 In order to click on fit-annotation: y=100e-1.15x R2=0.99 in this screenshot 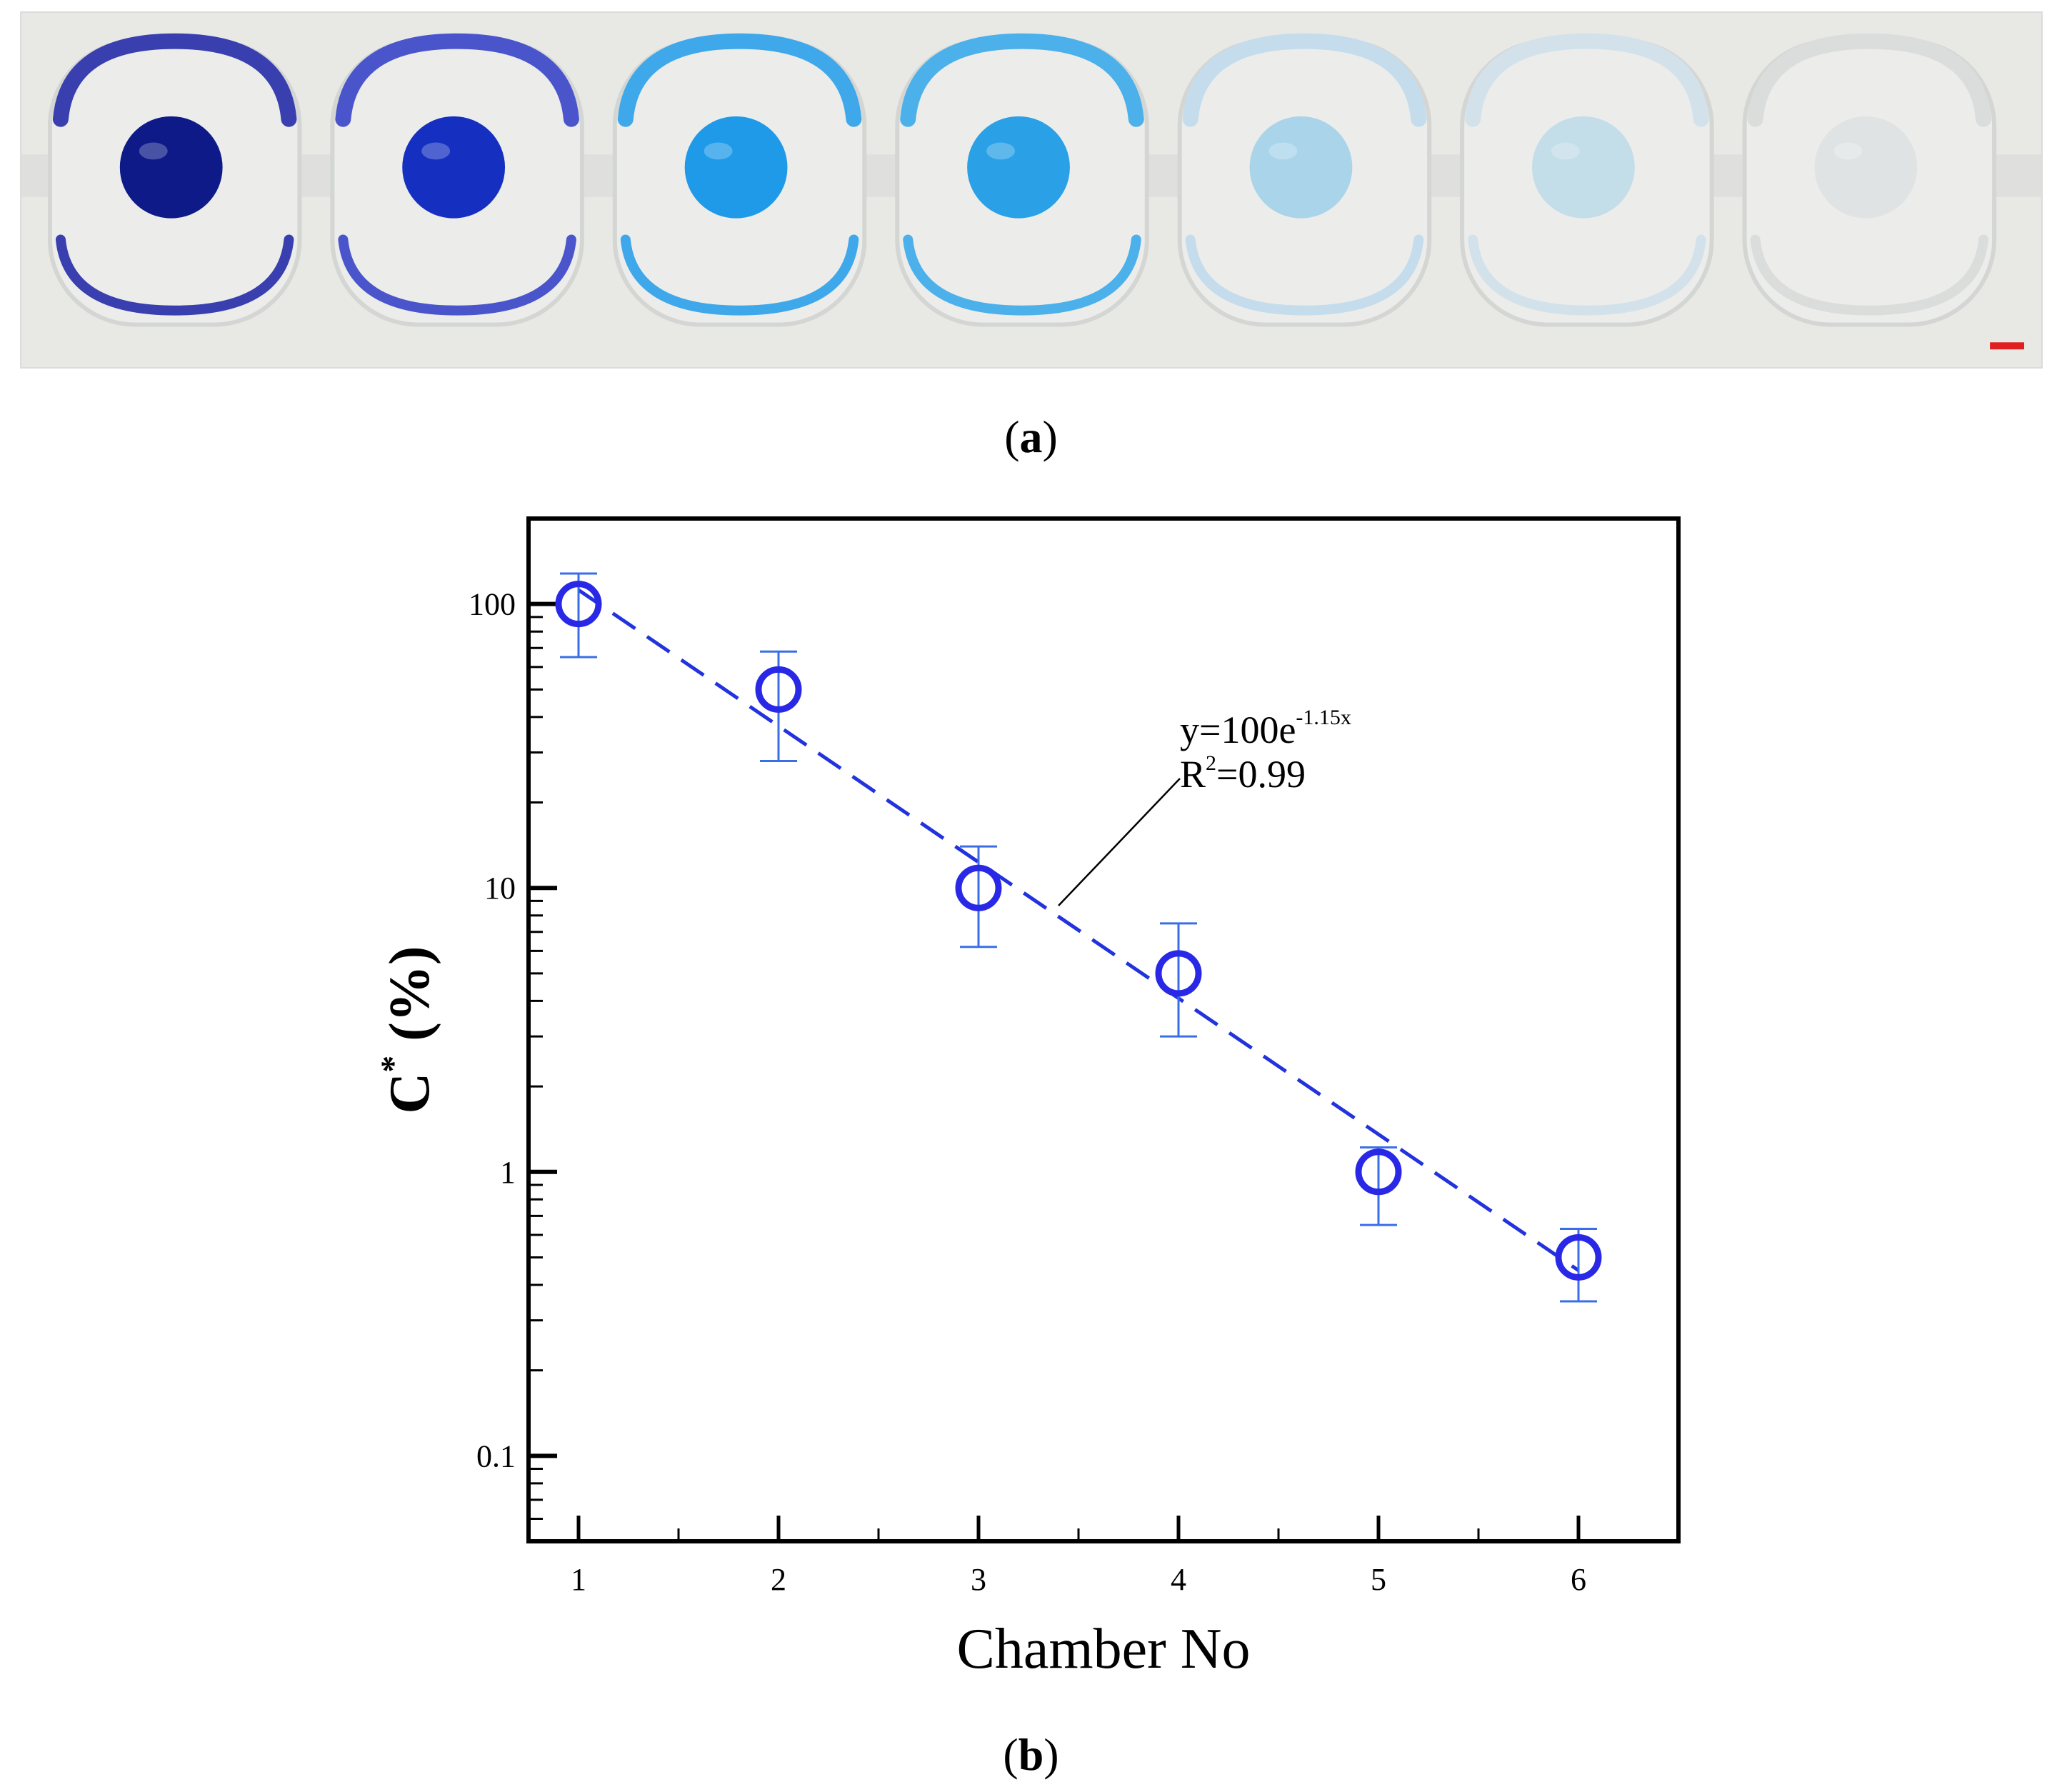, I will do `click(1204, 806)`.